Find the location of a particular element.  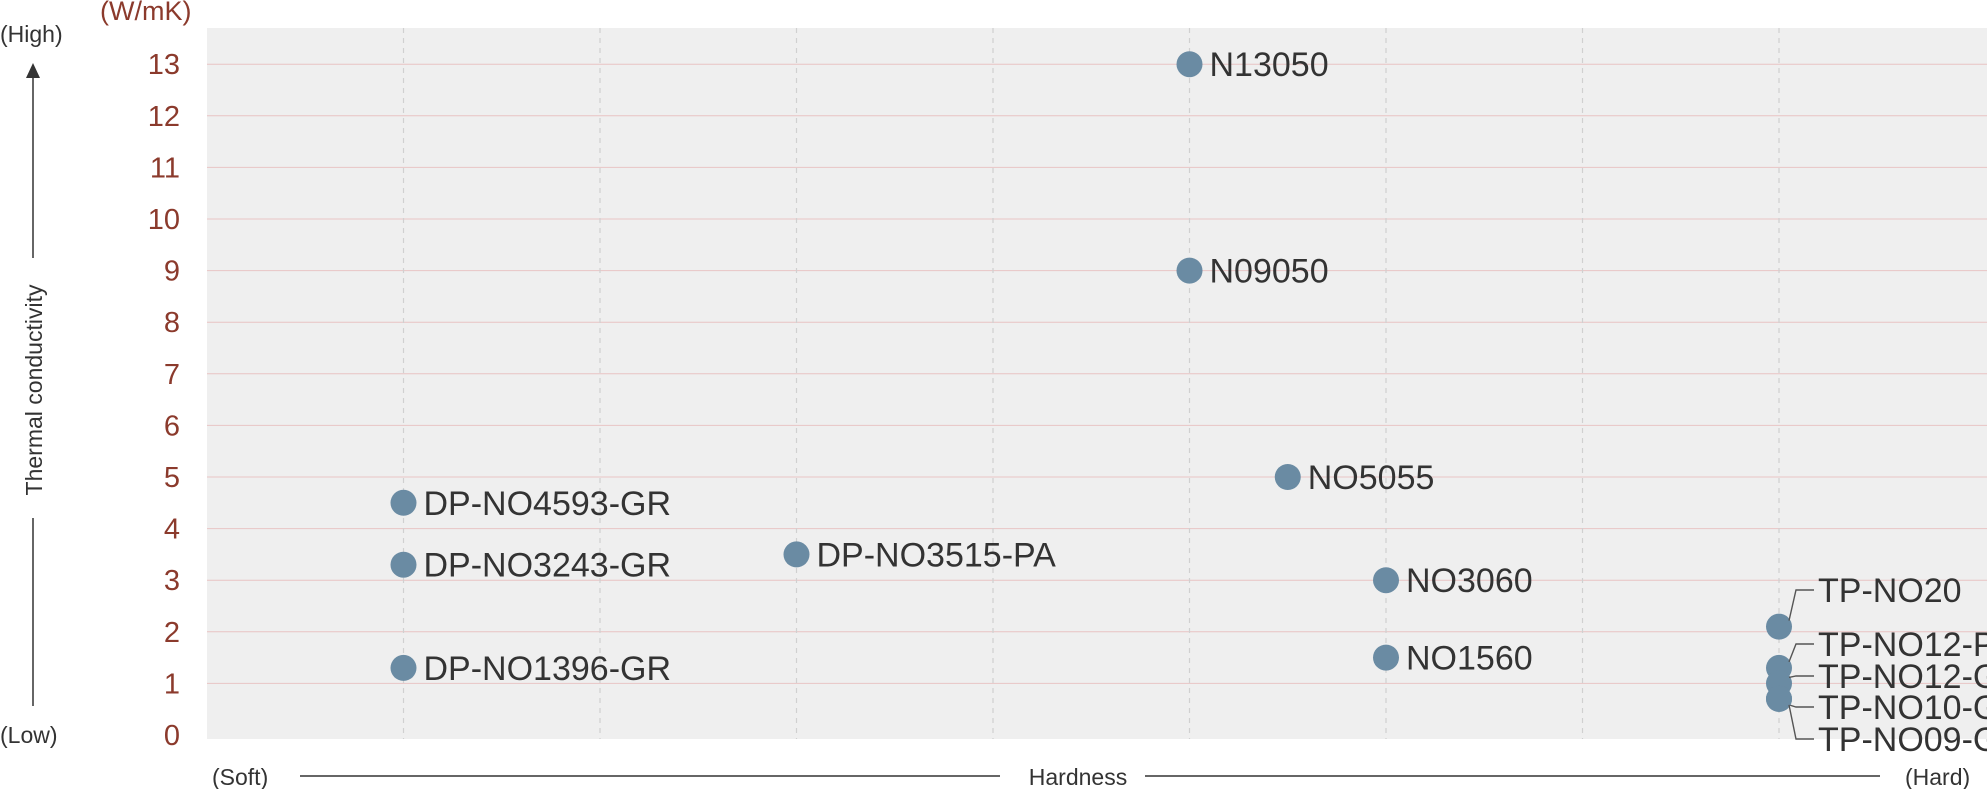

point-label: TP-NO09-GF is located at coordinates (1902, 740).